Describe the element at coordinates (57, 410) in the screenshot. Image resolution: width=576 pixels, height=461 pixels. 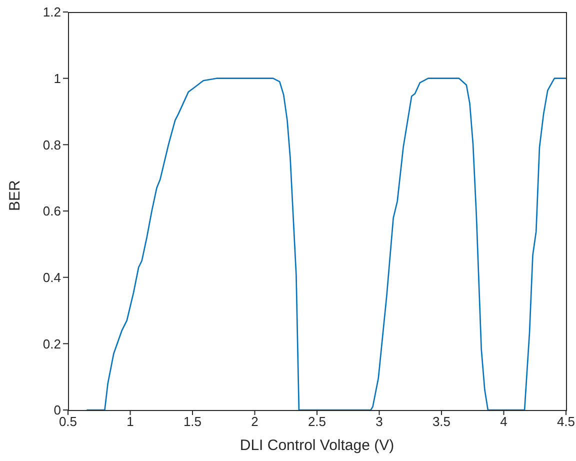
I see `y-tick-label: 0` at that location.